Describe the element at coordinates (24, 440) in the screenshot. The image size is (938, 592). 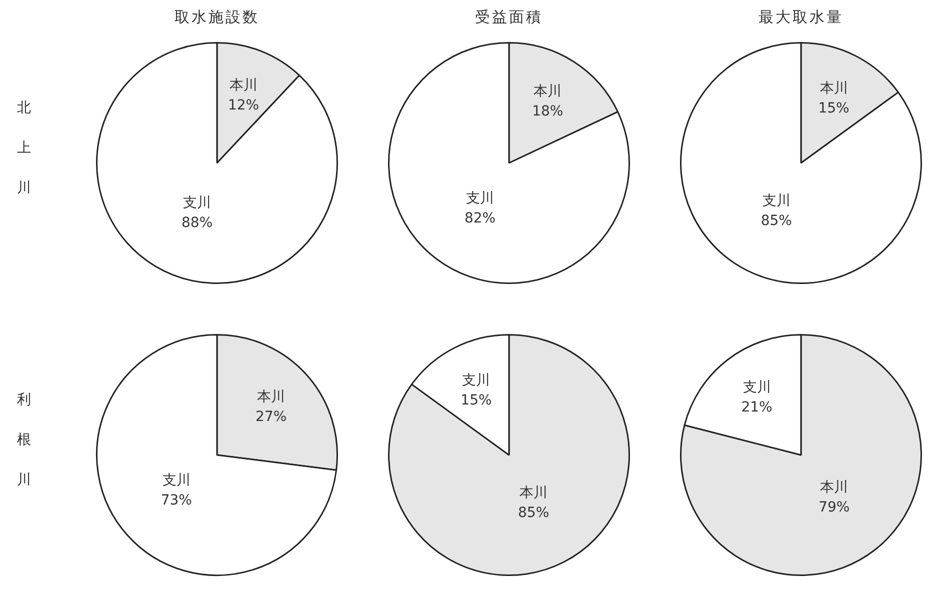
I see `text: 利根川` at that location.